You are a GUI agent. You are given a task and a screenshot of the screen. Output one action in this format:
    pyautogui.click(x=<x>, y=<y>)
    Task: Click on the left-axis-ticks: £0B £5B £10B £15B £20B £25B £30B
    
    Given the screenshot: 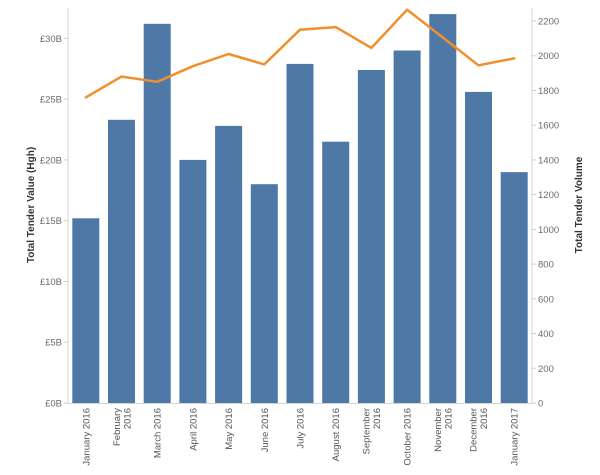 What is the action you would take?
    pyautogui.click(x=54, y=222)
    